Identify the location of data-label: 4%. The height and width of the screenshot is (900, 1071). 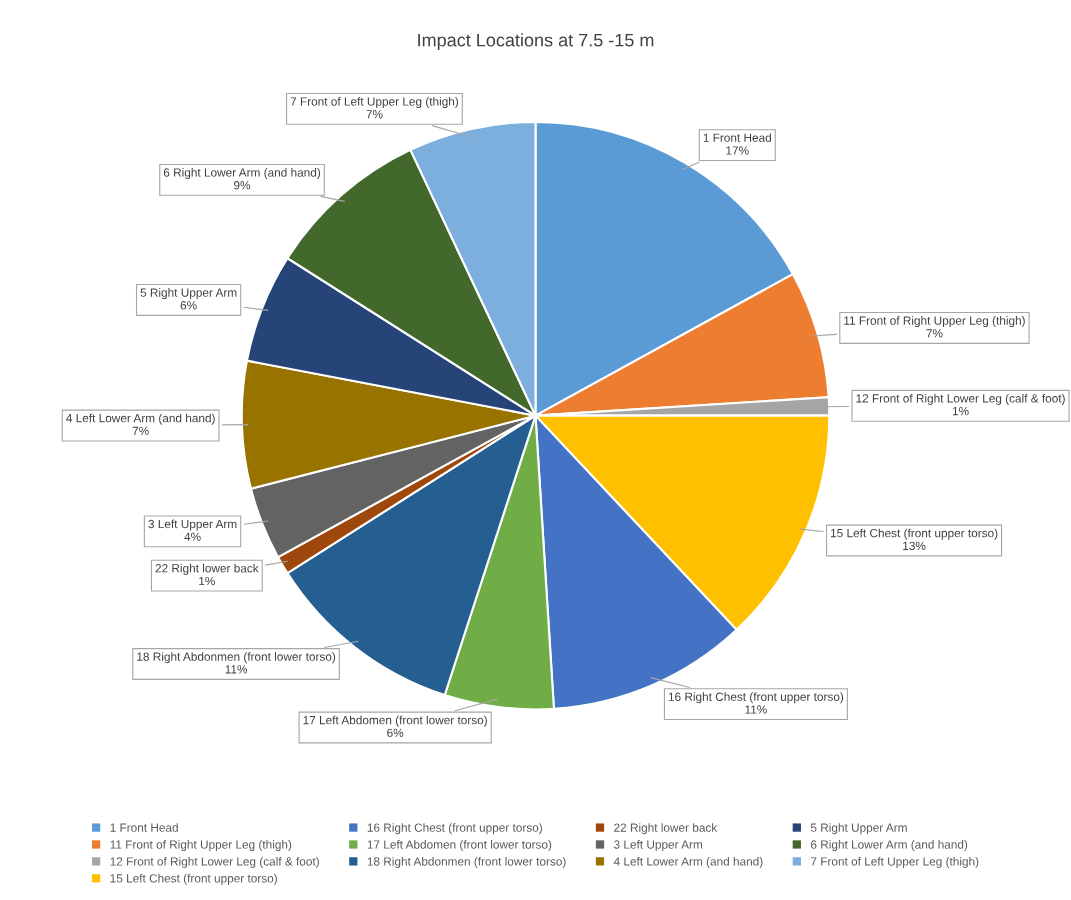
(192, 536).